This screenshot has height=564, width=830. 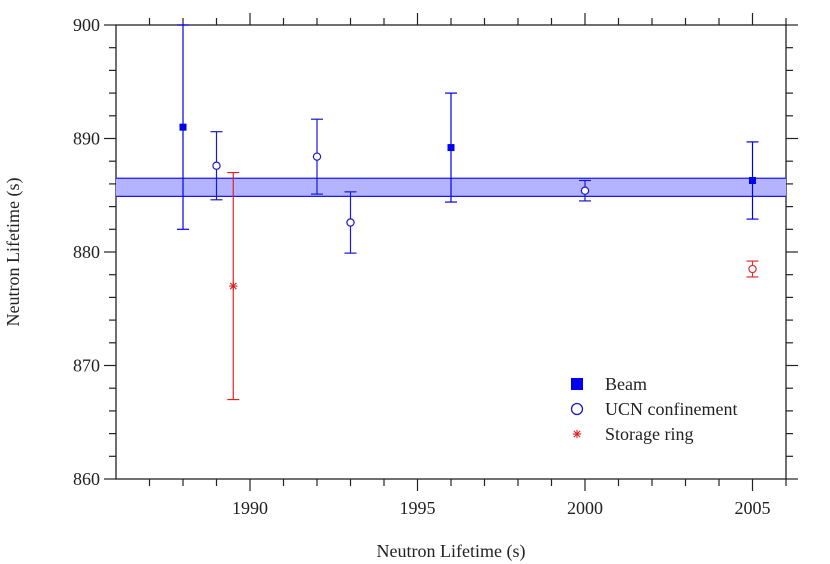 What do you see at coordinates (86, 139) in the screenshot?
I see `y-tick-label: 890` at bounding box center [86, 139].